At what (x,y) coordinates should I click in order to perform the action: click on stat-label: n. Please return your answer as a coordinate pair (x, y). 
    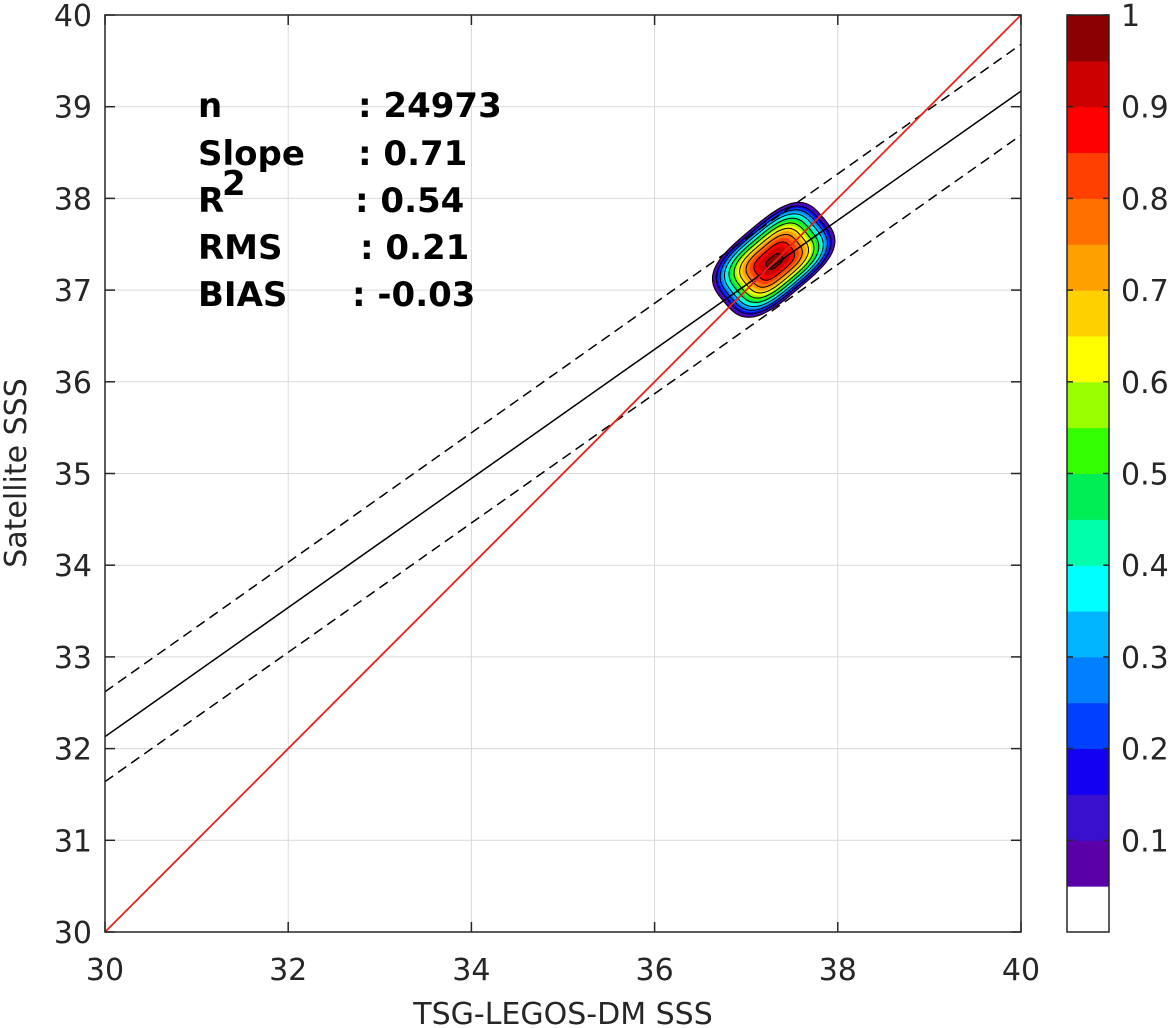
    Looking at the image, I should click on (210, 106).